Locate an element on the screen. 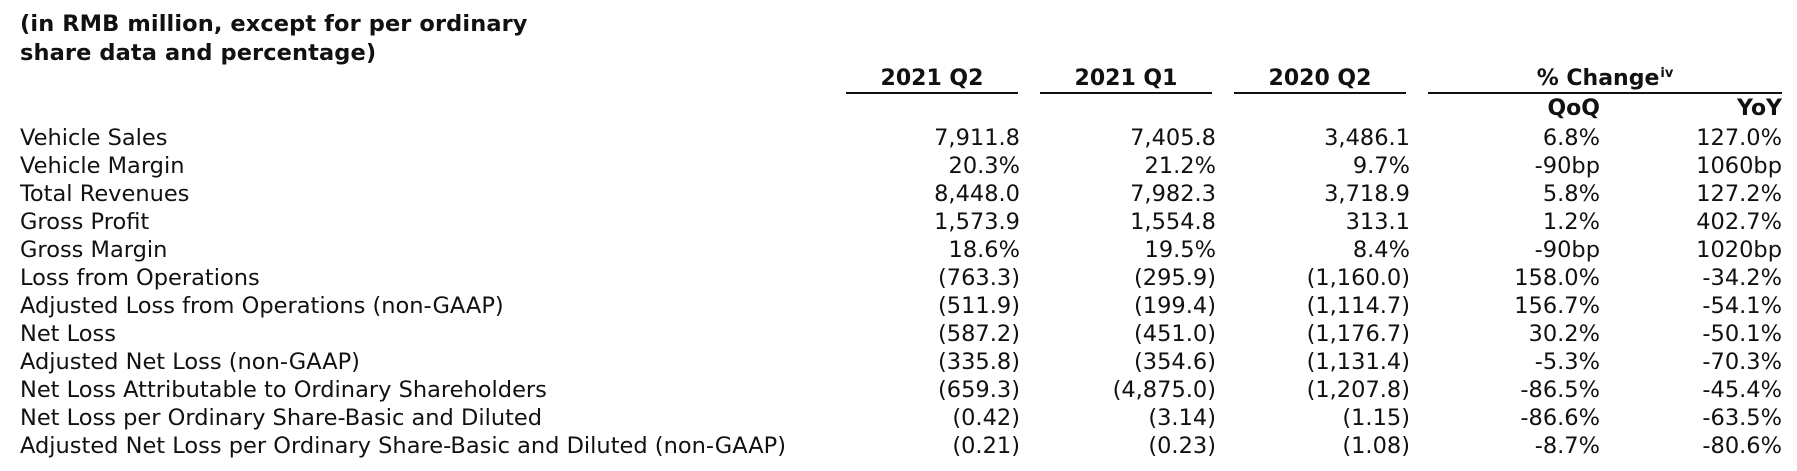 This screenshot has width=1797, height=471. row-label: Loss from Operations is located at coordinates (140, 278).